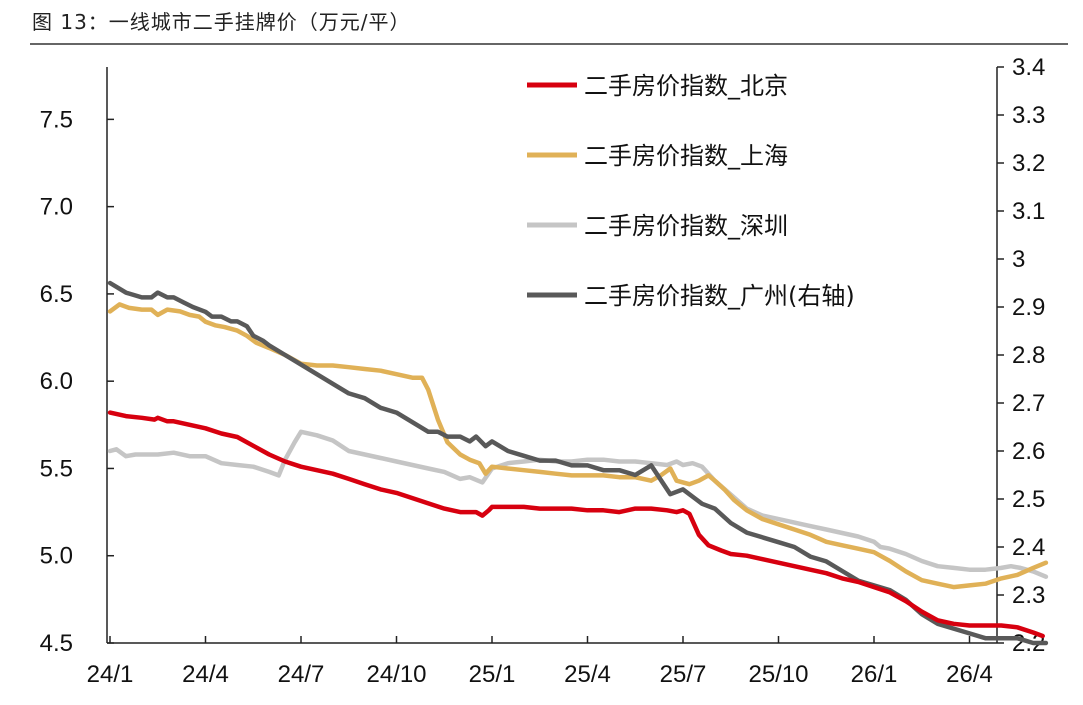 The width and height of the screenshot is (1083, 705). Describe the element at coordinates (1028, 499) in the screenshot. I see `right-axis-tick-label: 2.5` at that location.